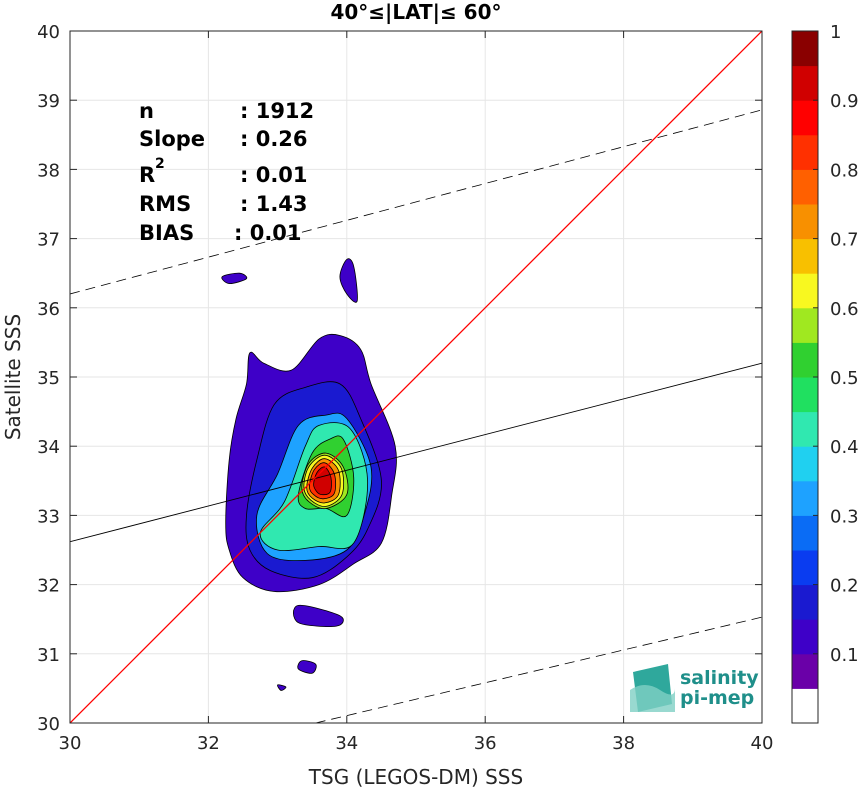  I want to click on colorbar-tick-label: 0.8, so click(844, 170).